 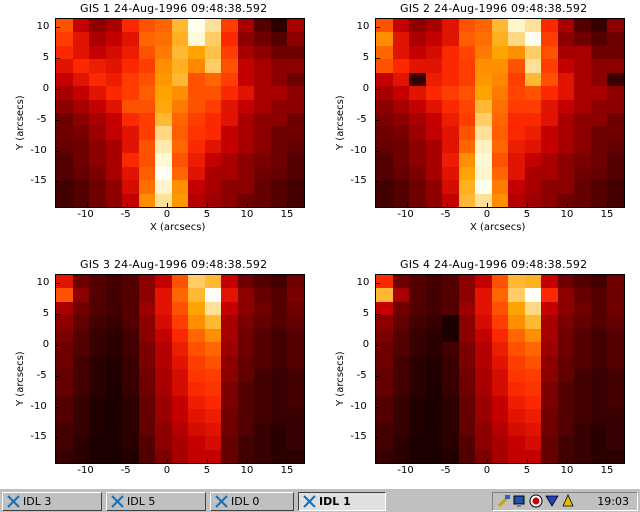 I want to click on y-axis-label: Y (arcsecs), so click(x=340, y=122).